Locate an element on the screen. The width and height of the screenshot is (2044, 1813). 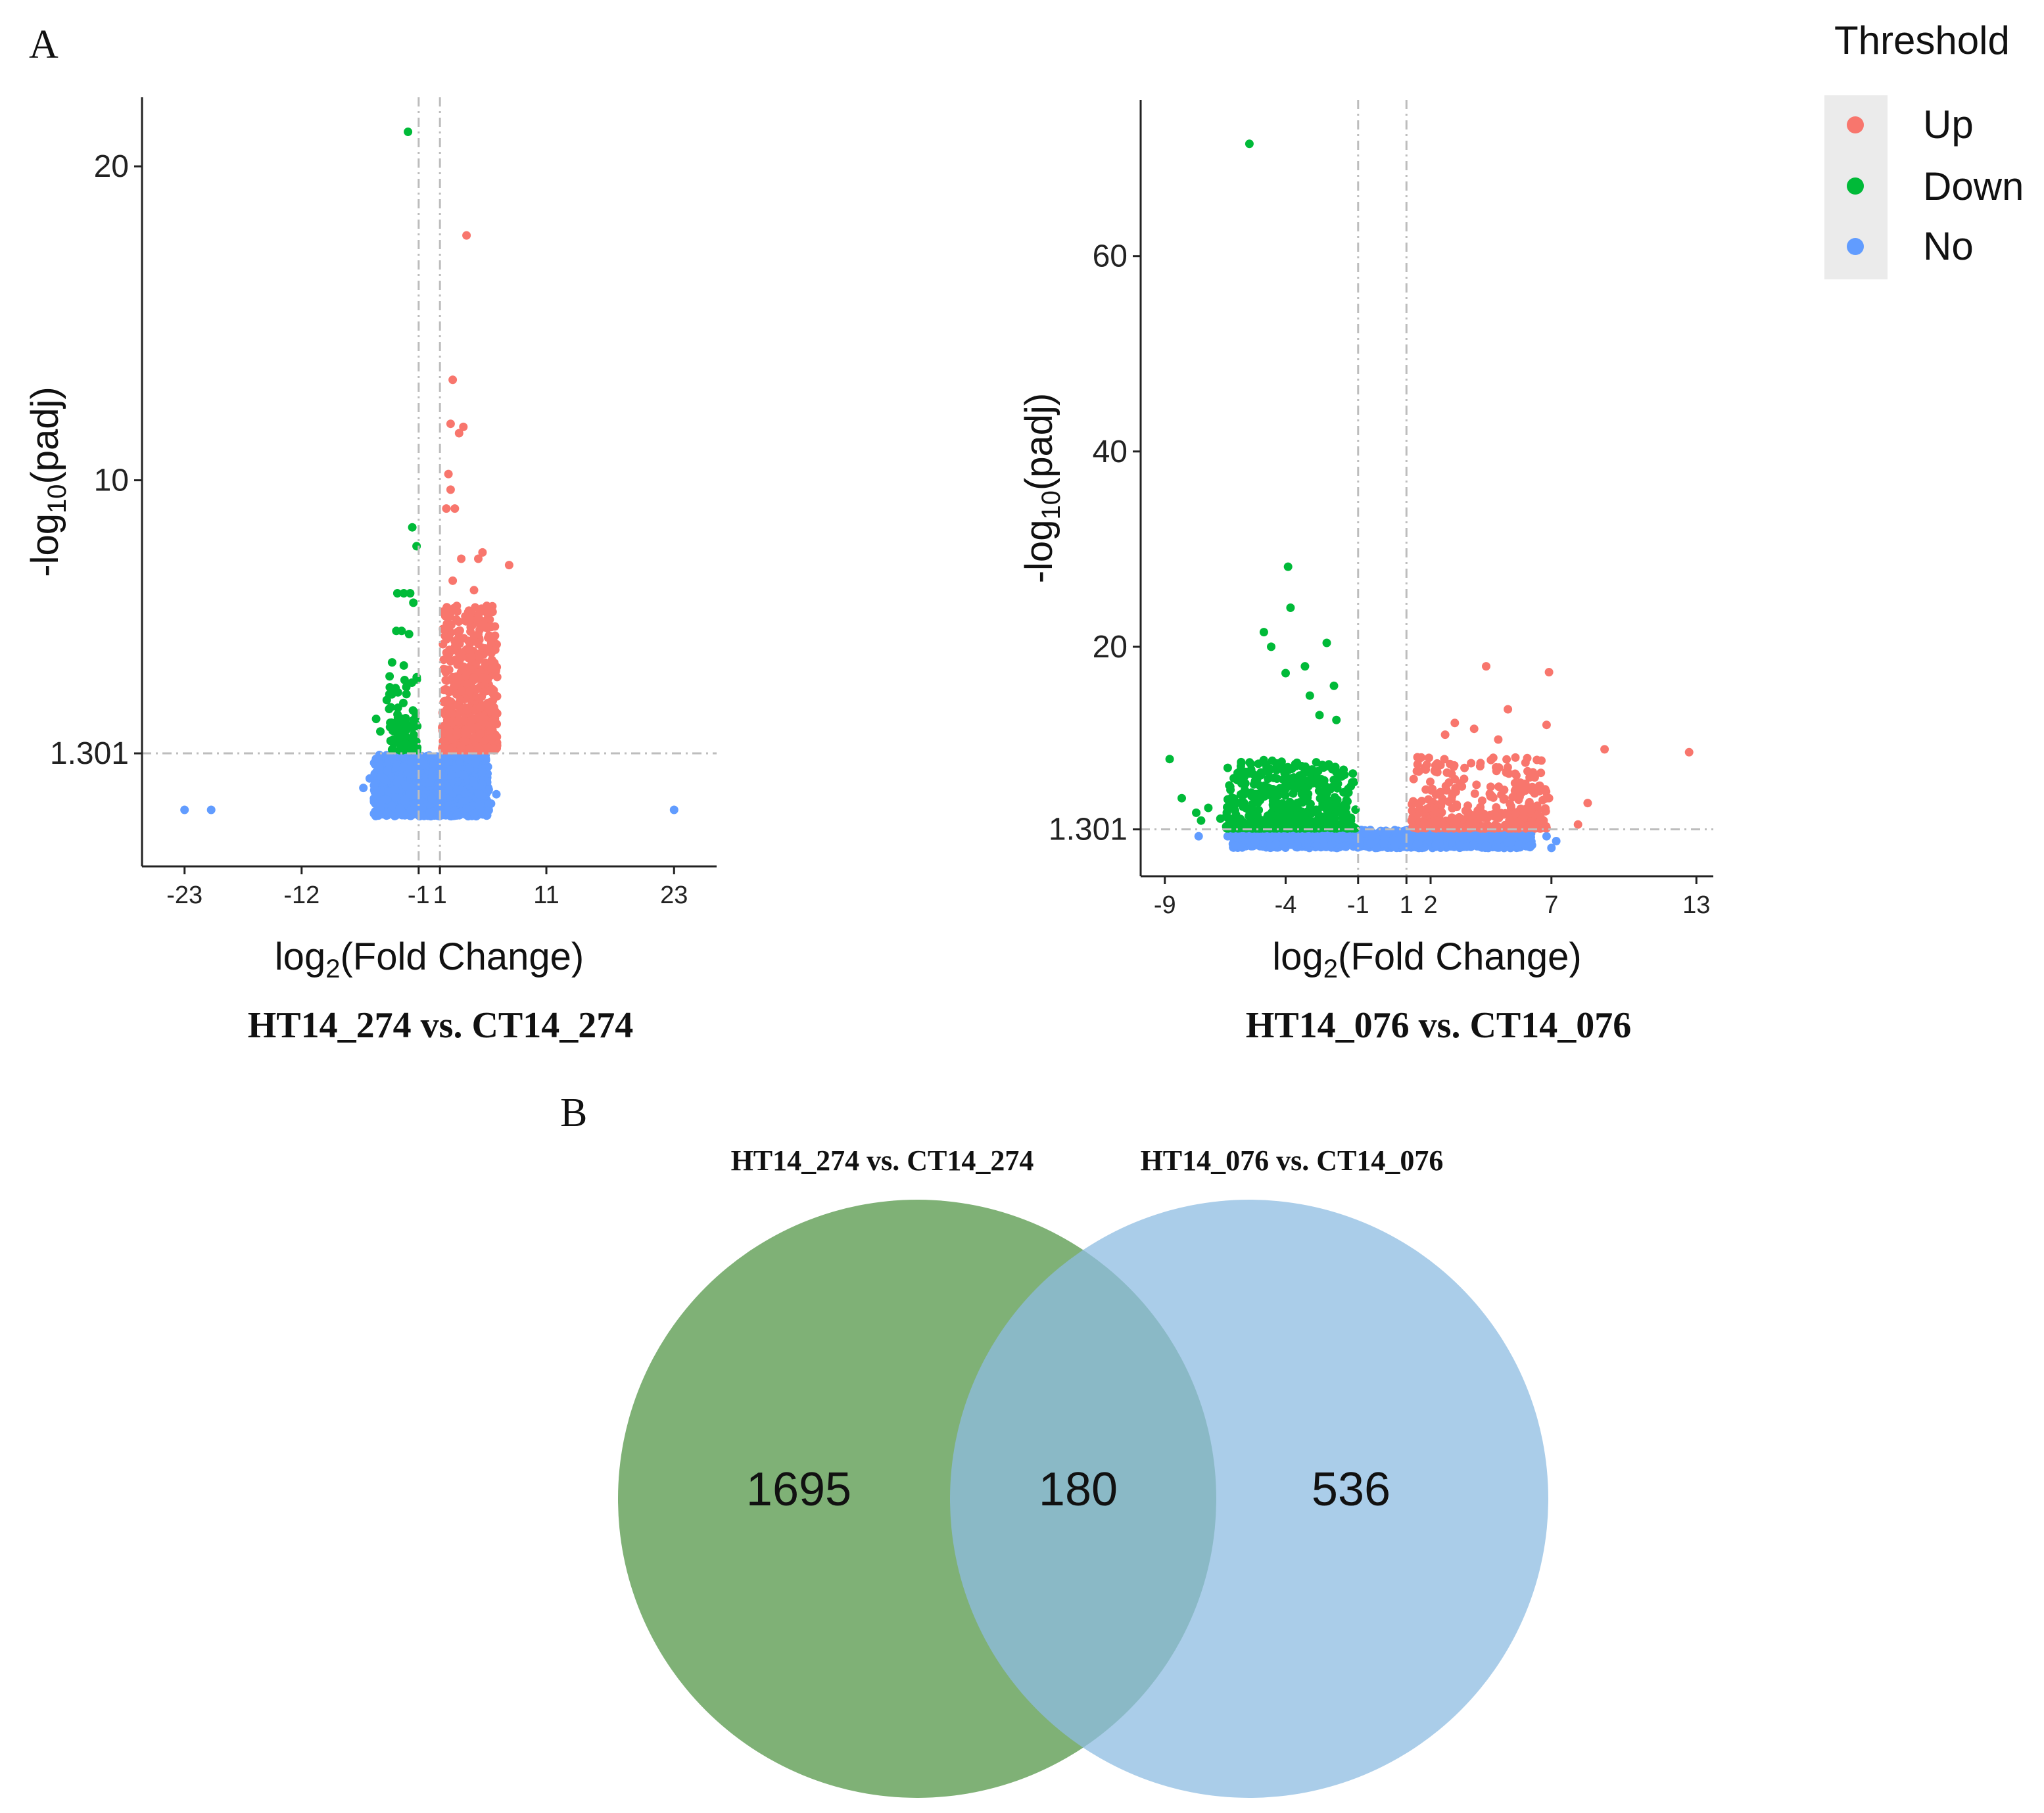
panel-label-a: A is located at coordinates (44, 45).